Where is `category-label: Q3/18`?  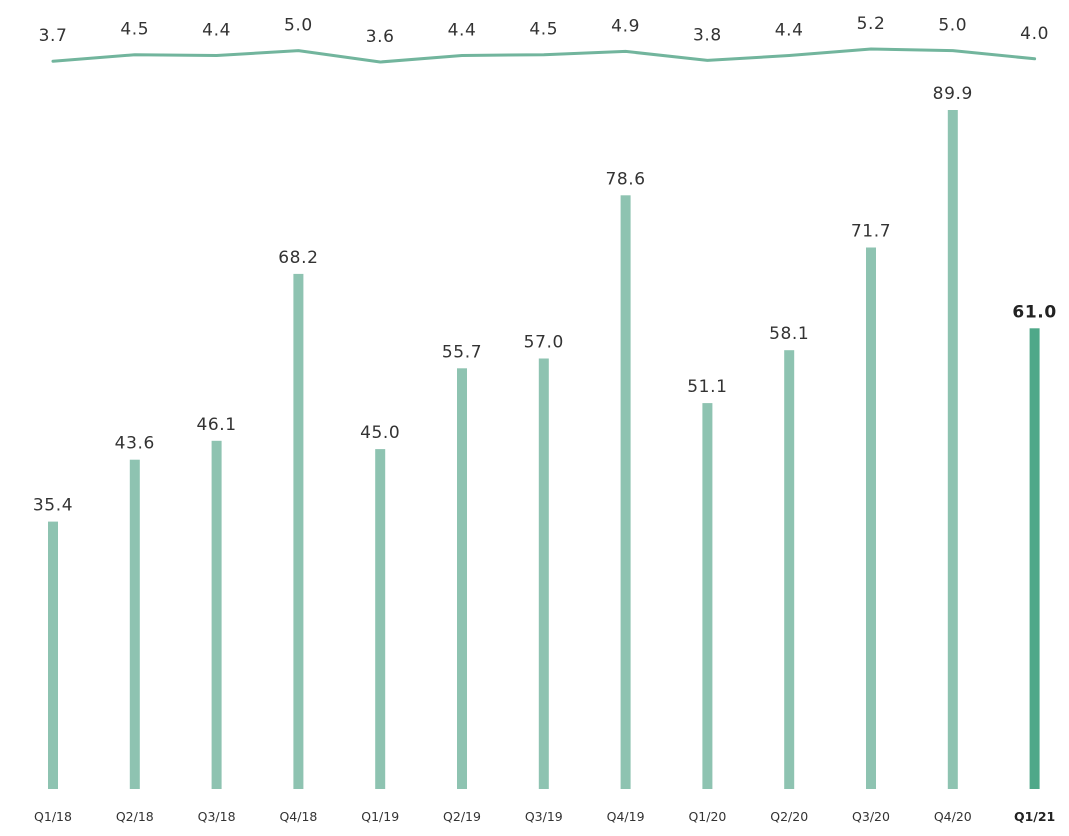
category-label: Q3/18 is located at coordinates (217, 816).